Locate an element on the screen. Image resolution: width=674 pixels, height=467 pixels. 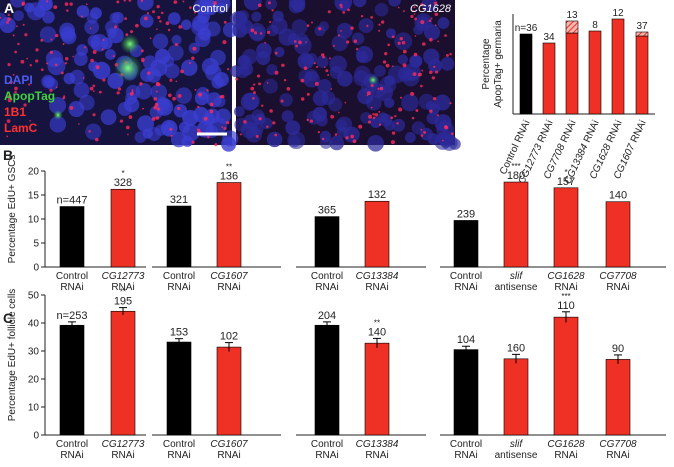
hatched-segment is located at coordinates (572, 27).